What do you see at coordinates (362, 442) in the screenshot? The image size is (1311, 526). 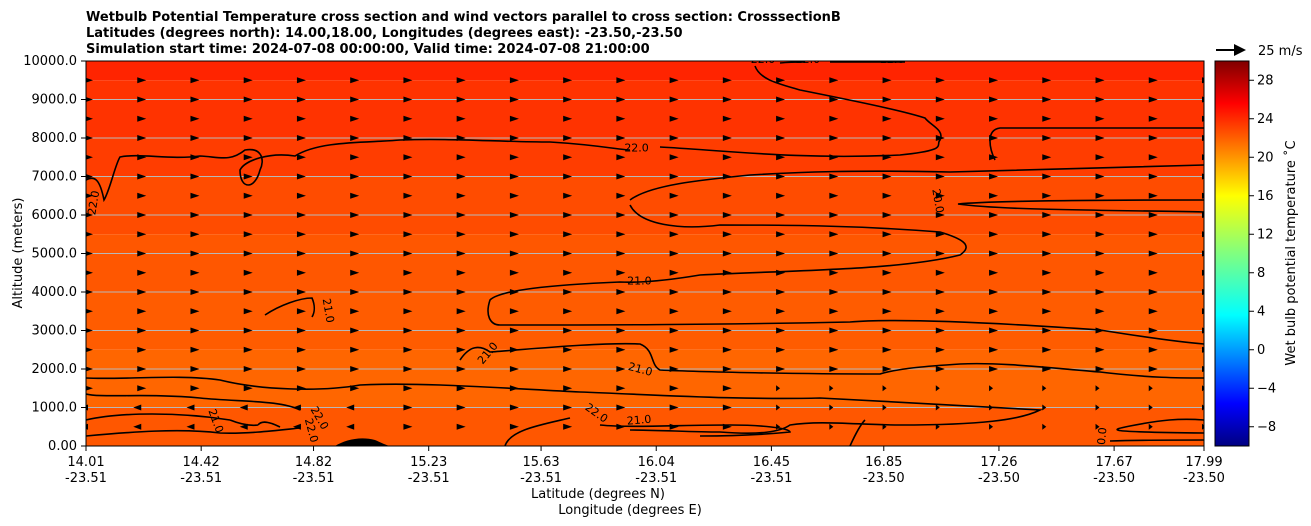 I see `terrain` at bounding box center [362, 442].